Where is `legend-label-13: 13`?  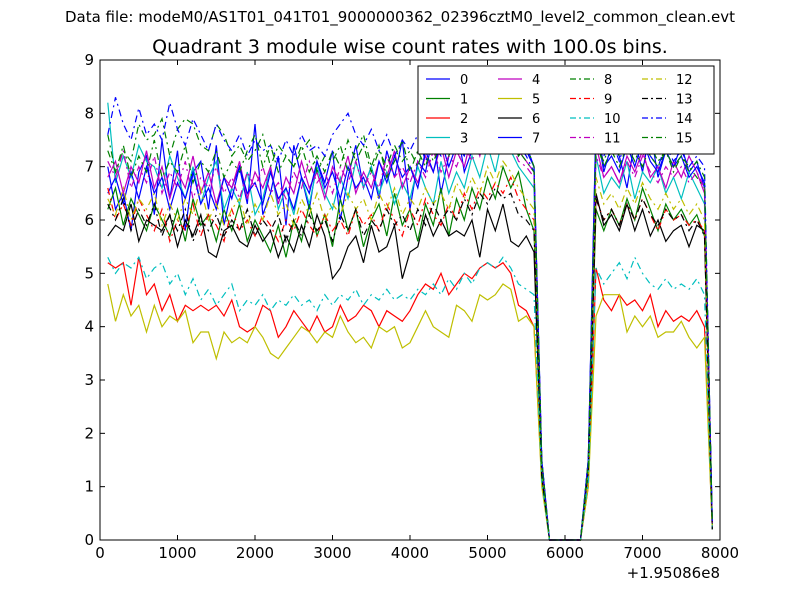 legend-label-13: 13 is located at coordinates (684, 100).